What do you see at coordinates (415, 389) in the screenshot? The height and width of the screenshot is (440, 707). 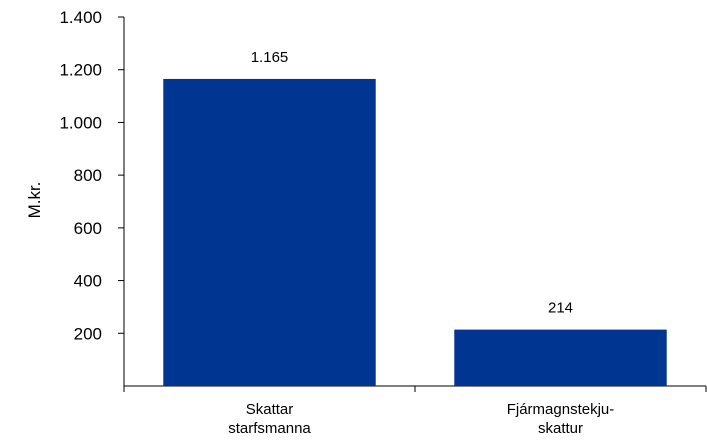 I see `x-ticks` at bounding box center [415, 389].